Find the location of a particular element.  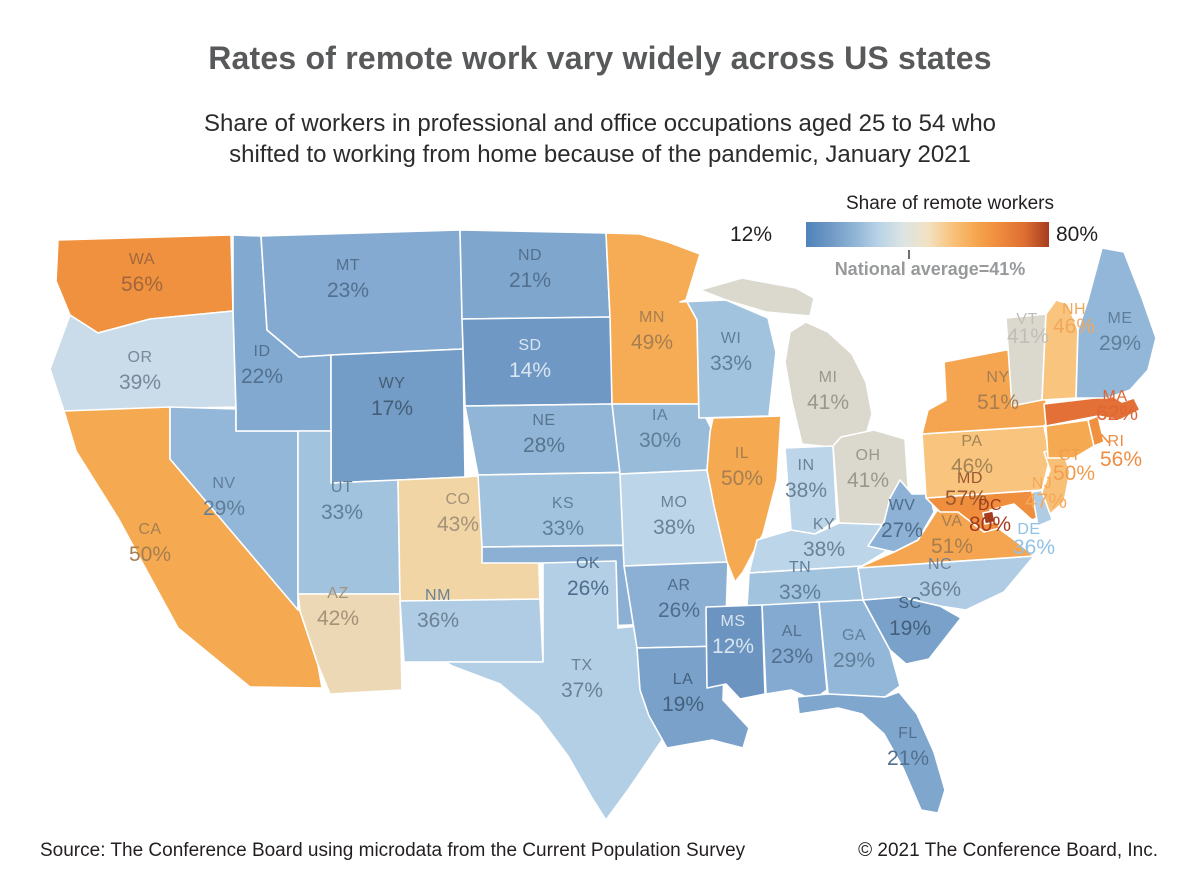

state-abbr-ne: NE is located at coordinates (543, 420).